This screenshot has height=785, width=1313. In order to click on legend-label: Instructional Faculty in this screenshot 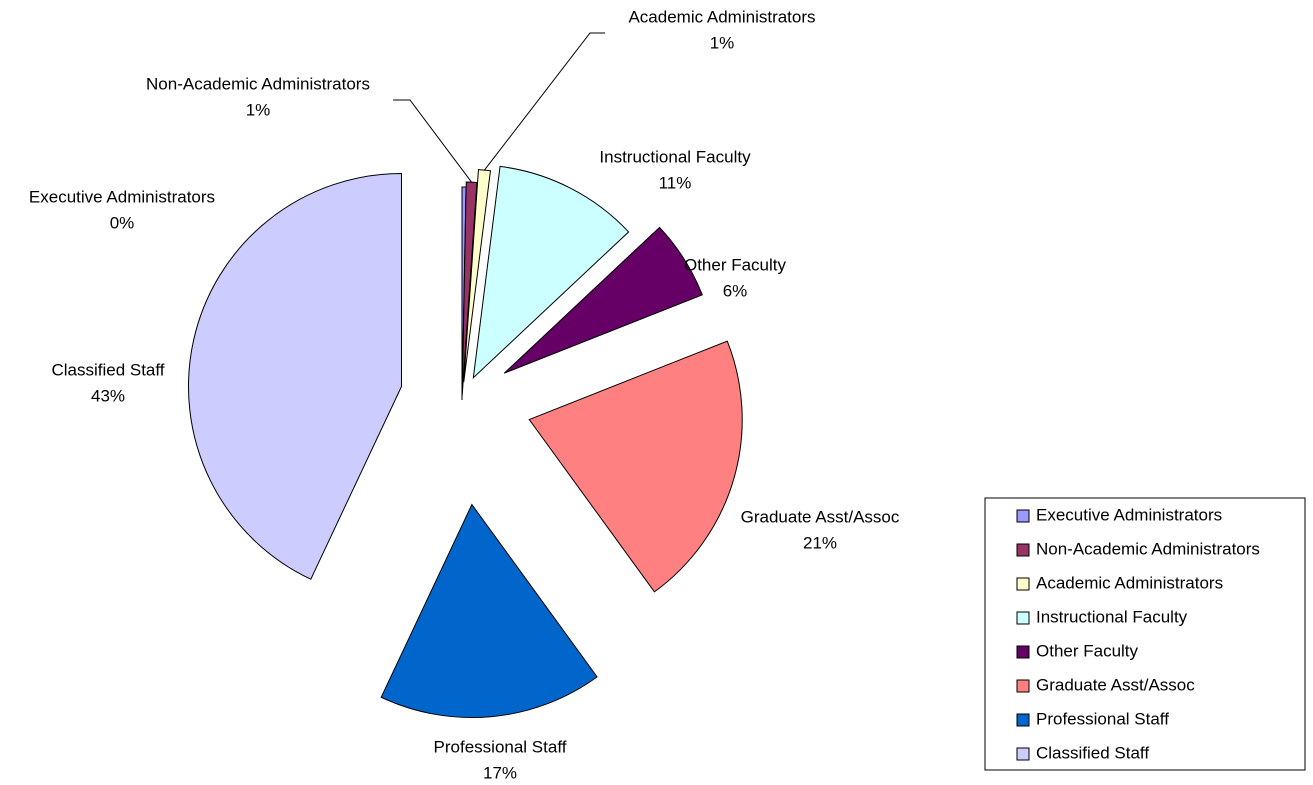, I will do `click(1112, 616)`.